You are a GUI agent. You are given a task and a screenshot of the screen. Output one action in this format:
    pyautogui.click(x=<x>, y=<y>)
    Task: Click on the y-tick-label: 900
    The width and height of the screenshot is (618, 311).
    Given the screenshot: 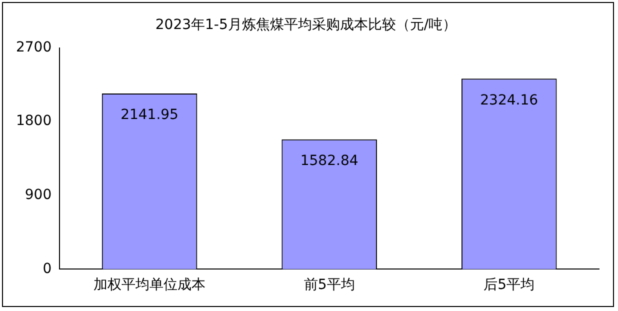 What is the action you would take?
    pyautogui.click(x=38, y=195)
    